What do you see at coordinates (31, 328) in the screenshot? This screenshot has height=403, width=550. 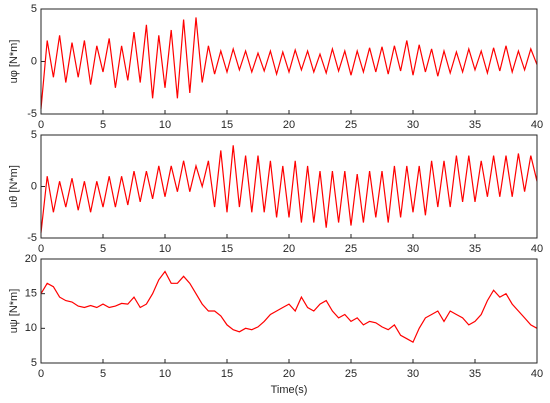 I see `y-tick-label: 10` at bounding box center [31, 328].